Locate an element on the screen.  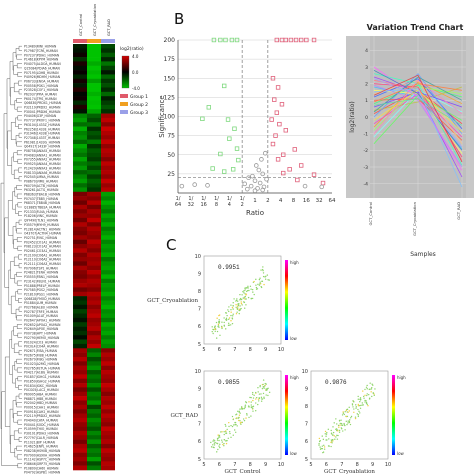
correlation-y-tick-label: 6 is located at coordinates (306, 442).